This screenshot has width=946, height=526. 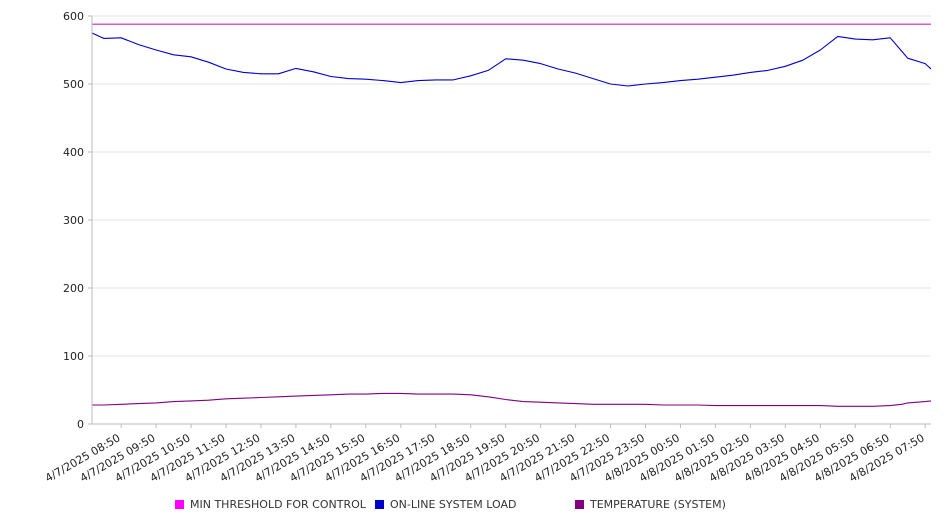 I want to click on y-tick-label: 100, so click(x=73, y=356).